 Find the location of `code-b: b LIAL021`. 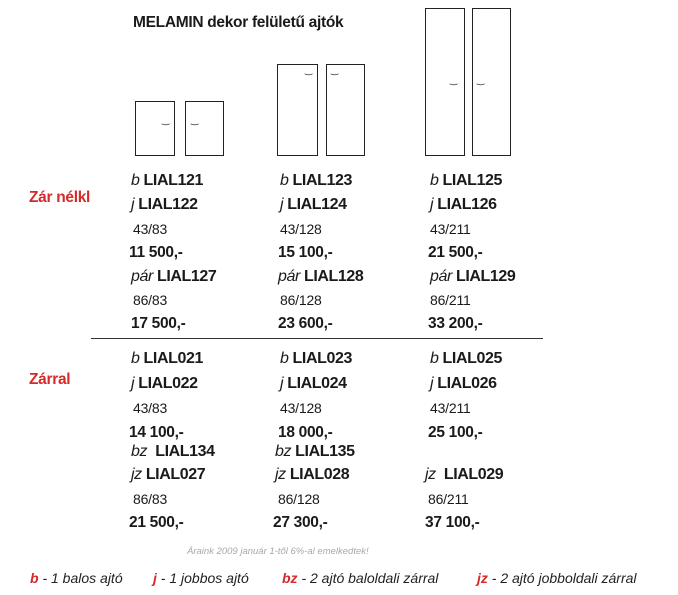

code-b: b LIAL021 is located at coordinates (167, 358).